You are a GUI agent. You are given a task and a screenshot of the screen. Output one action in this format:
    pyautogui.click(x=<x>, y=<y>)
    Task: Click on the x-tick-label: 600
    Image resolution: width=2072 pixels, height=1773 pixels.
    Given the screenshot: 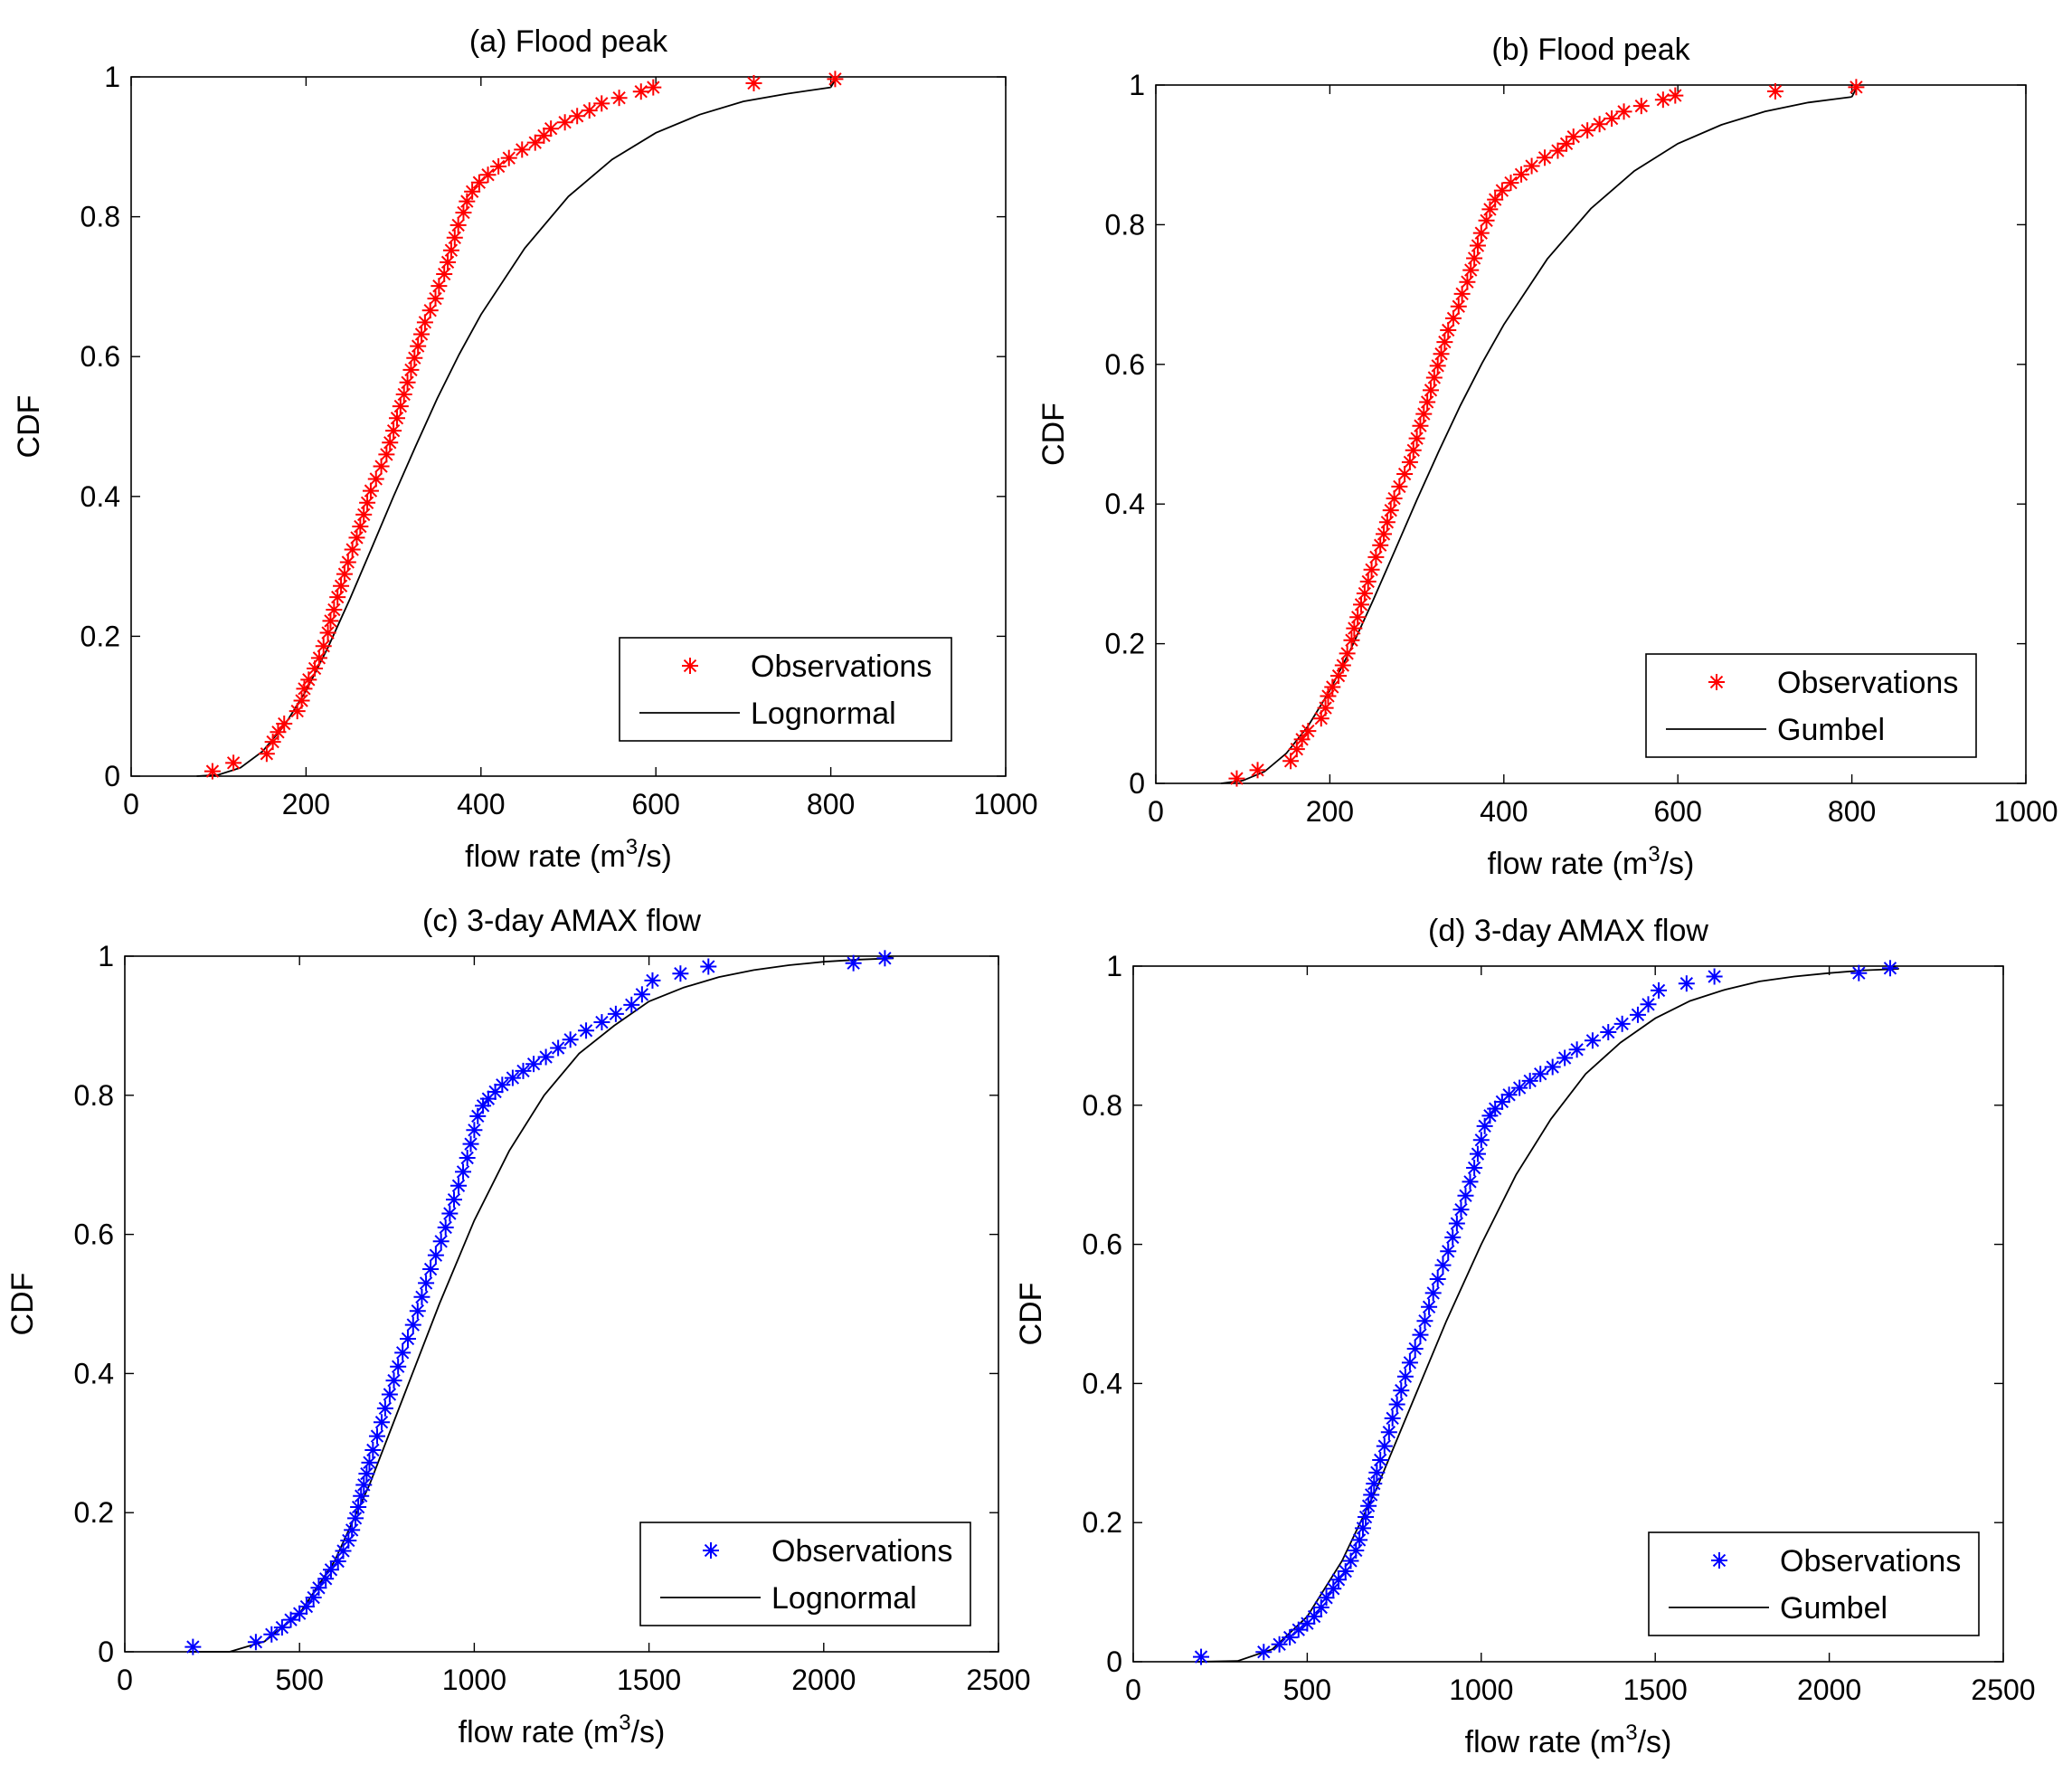 What is the action you would take?
    pyautogui.click(x=1678, y=812)
    